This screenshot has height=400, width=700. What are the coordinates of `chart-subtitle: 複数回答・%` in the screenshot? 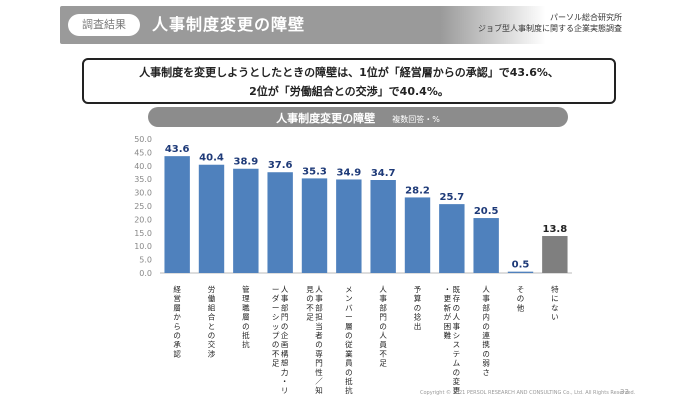 It's located at (416, 119).